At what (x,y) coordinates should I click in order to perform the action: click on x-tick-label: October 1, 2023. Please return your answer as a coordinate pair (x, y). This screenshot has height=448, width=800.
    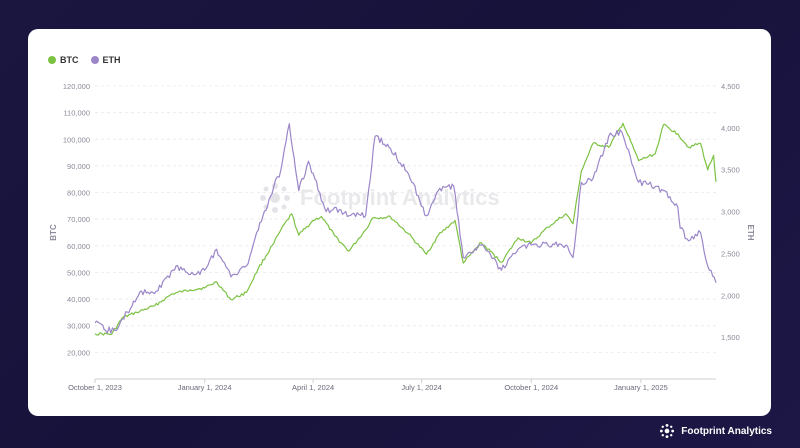
    Looking at the image, I should click on (95, 387).